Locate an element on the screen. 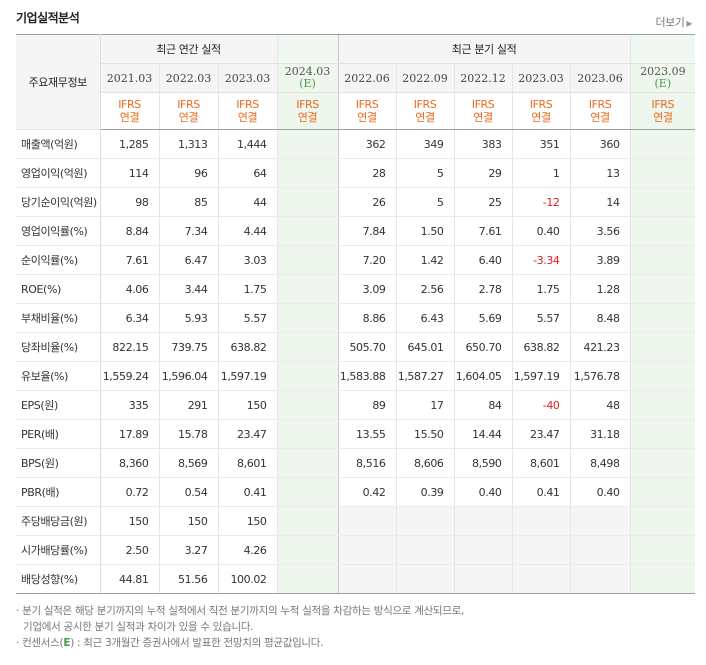  period-quarter-0: 2022.06 is located at coordinates (367, 78).